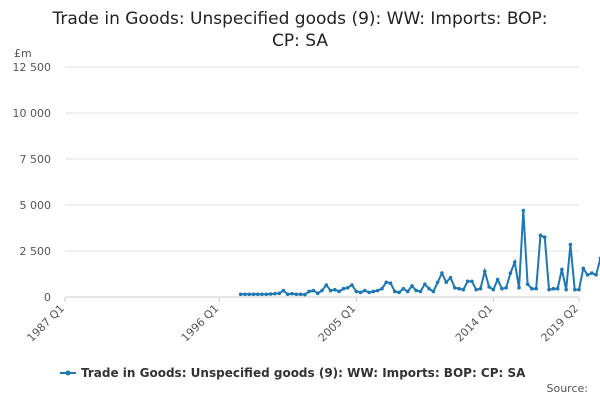  I want to click on y-tick-label: 2 500, so click(36, 251).